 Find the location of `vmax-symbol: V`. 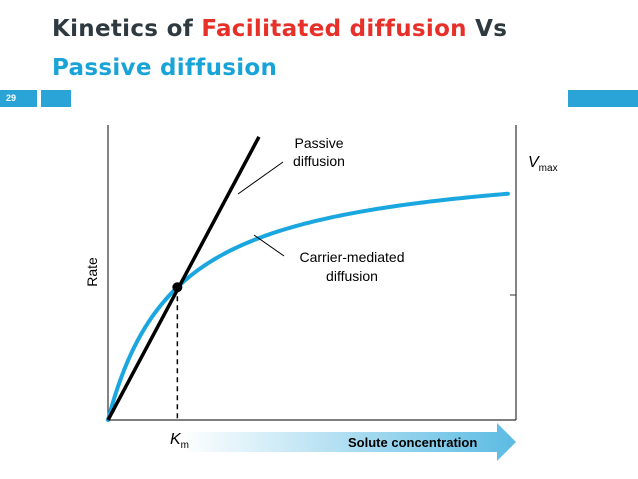

vmax-symbol: V is located at coordinates (534, 162).